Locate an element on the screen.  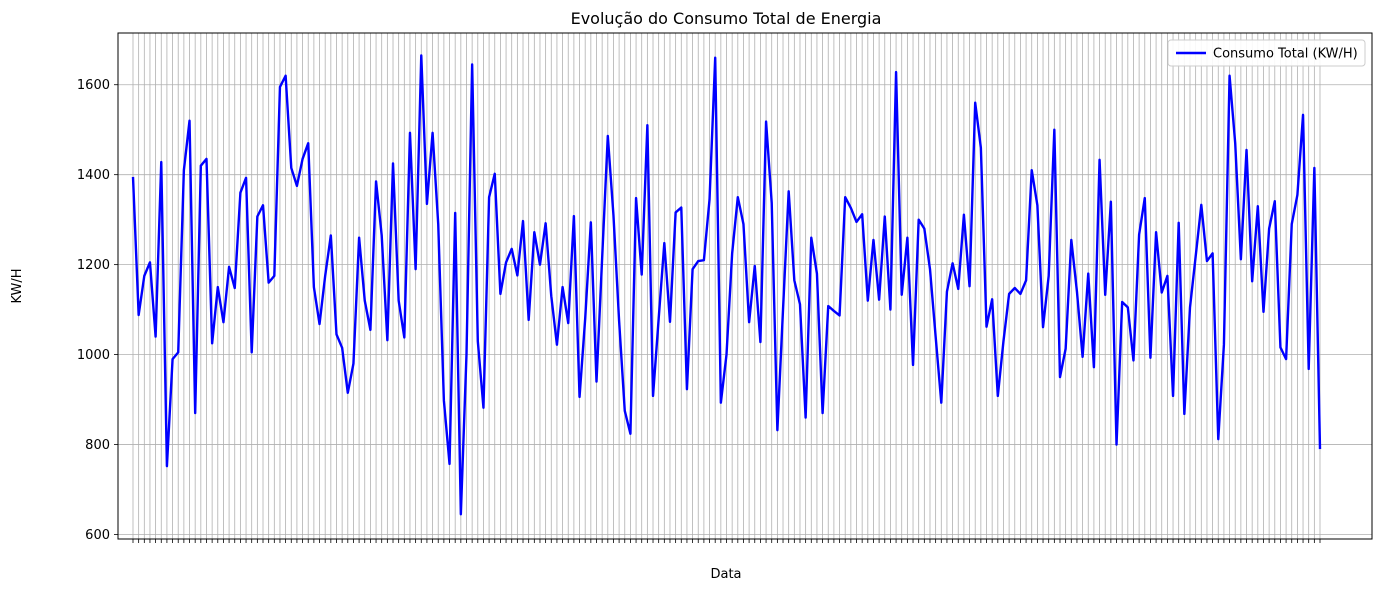
y-tick-label: 600 is located at coordinates (97, 535).